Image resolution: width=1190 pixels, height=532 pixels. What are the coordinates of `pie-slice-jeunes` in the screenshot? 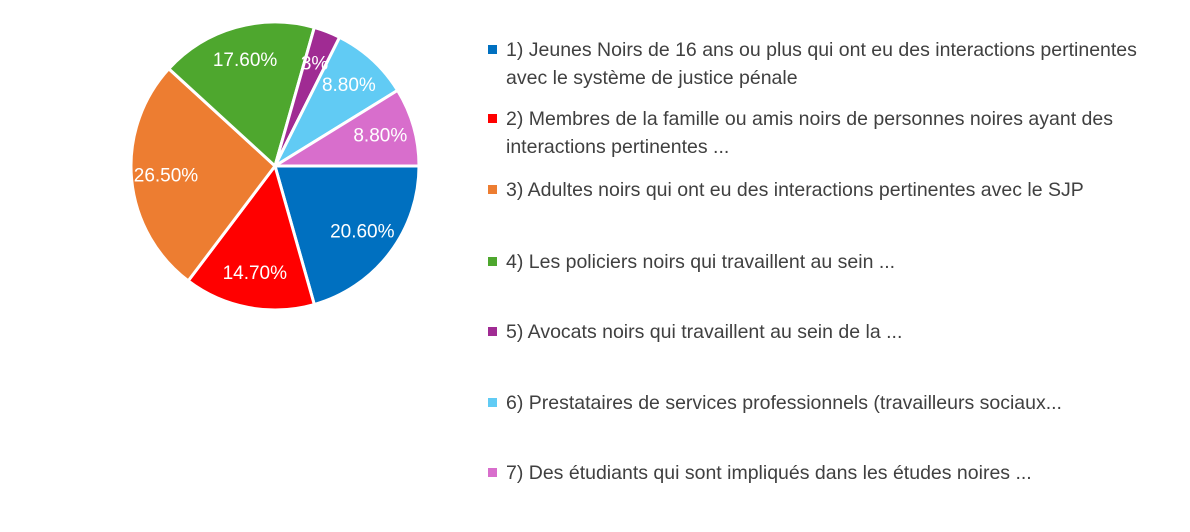 It's located at (347, 235).